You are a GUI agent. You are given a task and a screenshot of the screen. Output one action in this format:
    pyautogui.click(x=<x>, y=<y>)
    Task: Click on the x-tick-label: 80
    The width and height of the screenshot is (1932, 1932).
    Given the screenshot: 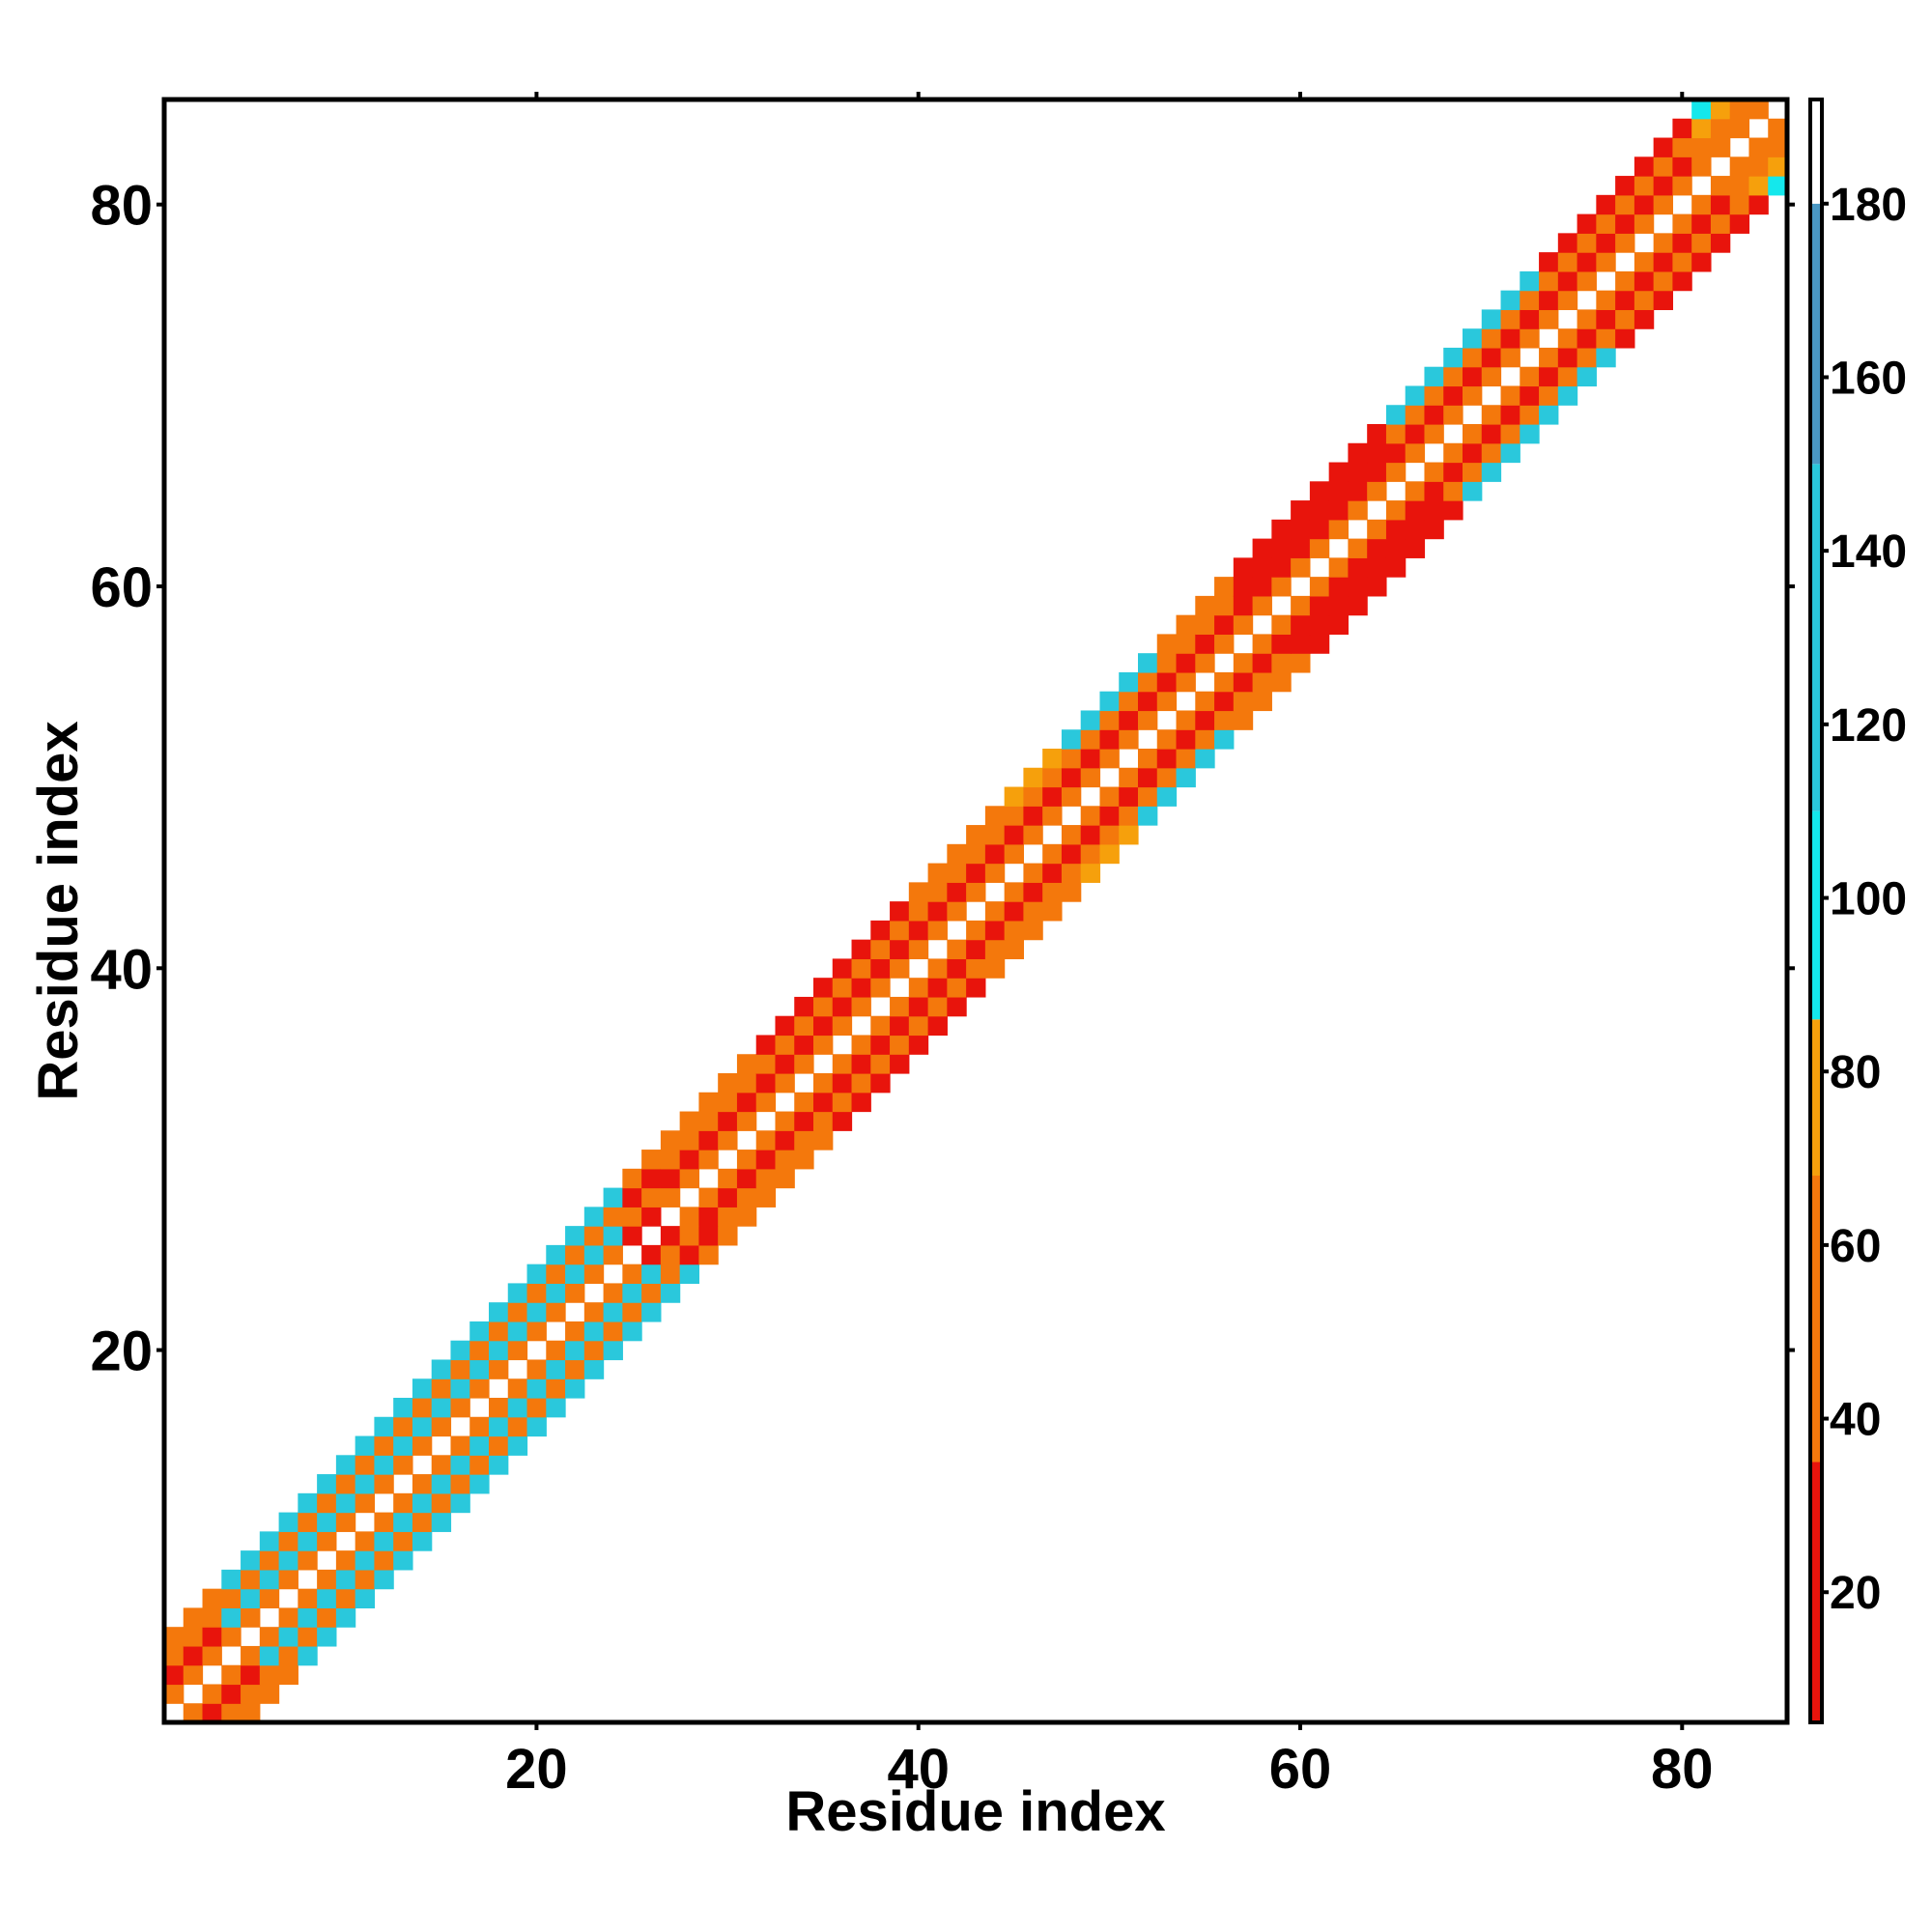 What is the action you would take?
    pyautogui.click(x=1682, y=1769)
    